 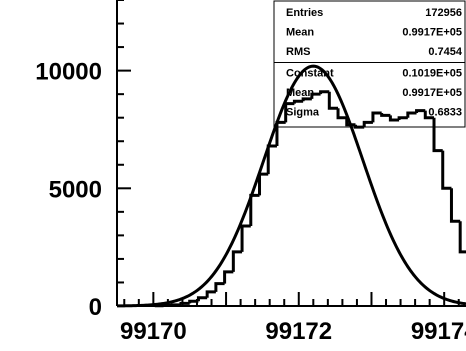 What do you see at coordinates (75, 189) in the screenshot?
I see `y-tick-label: 5000` at bounding box center [75, 189].